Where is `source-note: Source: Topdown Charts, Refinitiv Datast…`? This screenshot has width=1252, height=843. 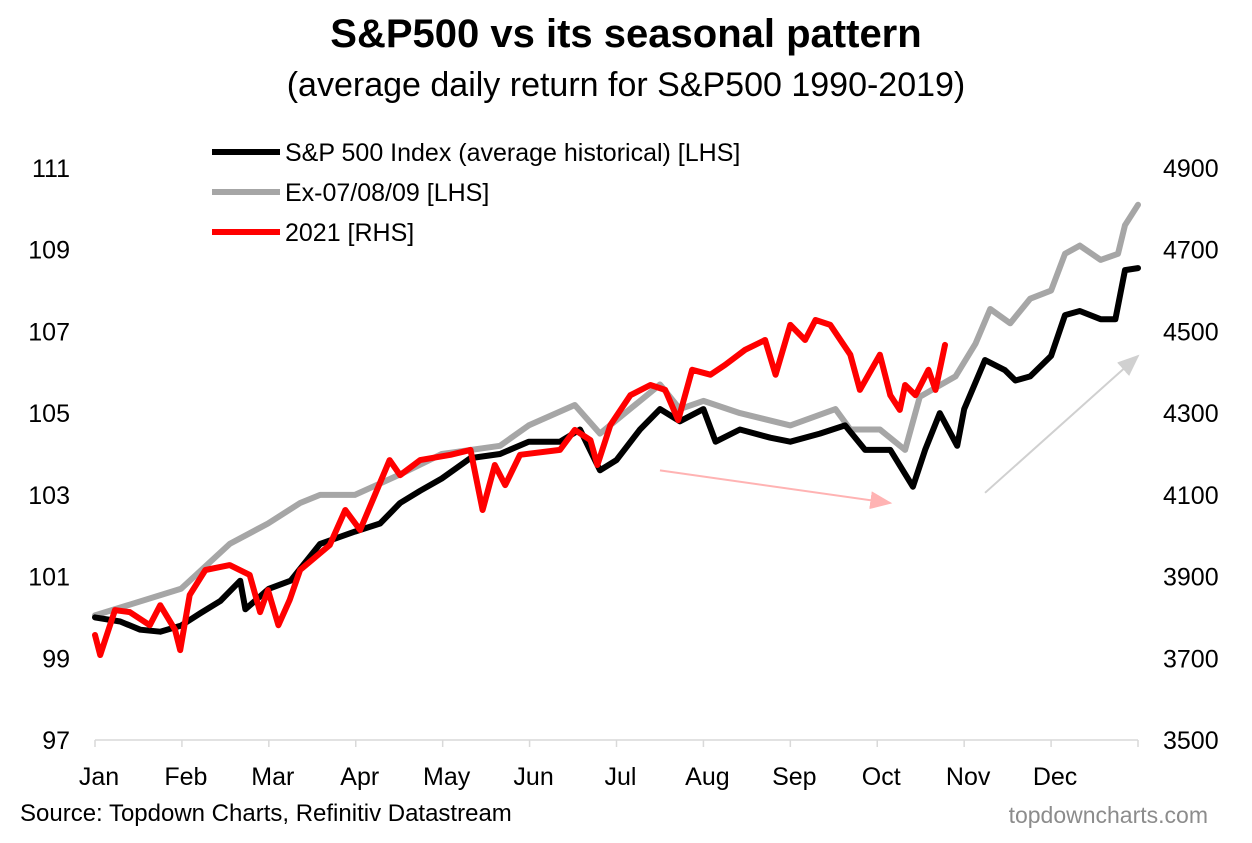
source-note: Source: Topdown Charts, Refinitiv Datast… is located at coordinates (266, 813).